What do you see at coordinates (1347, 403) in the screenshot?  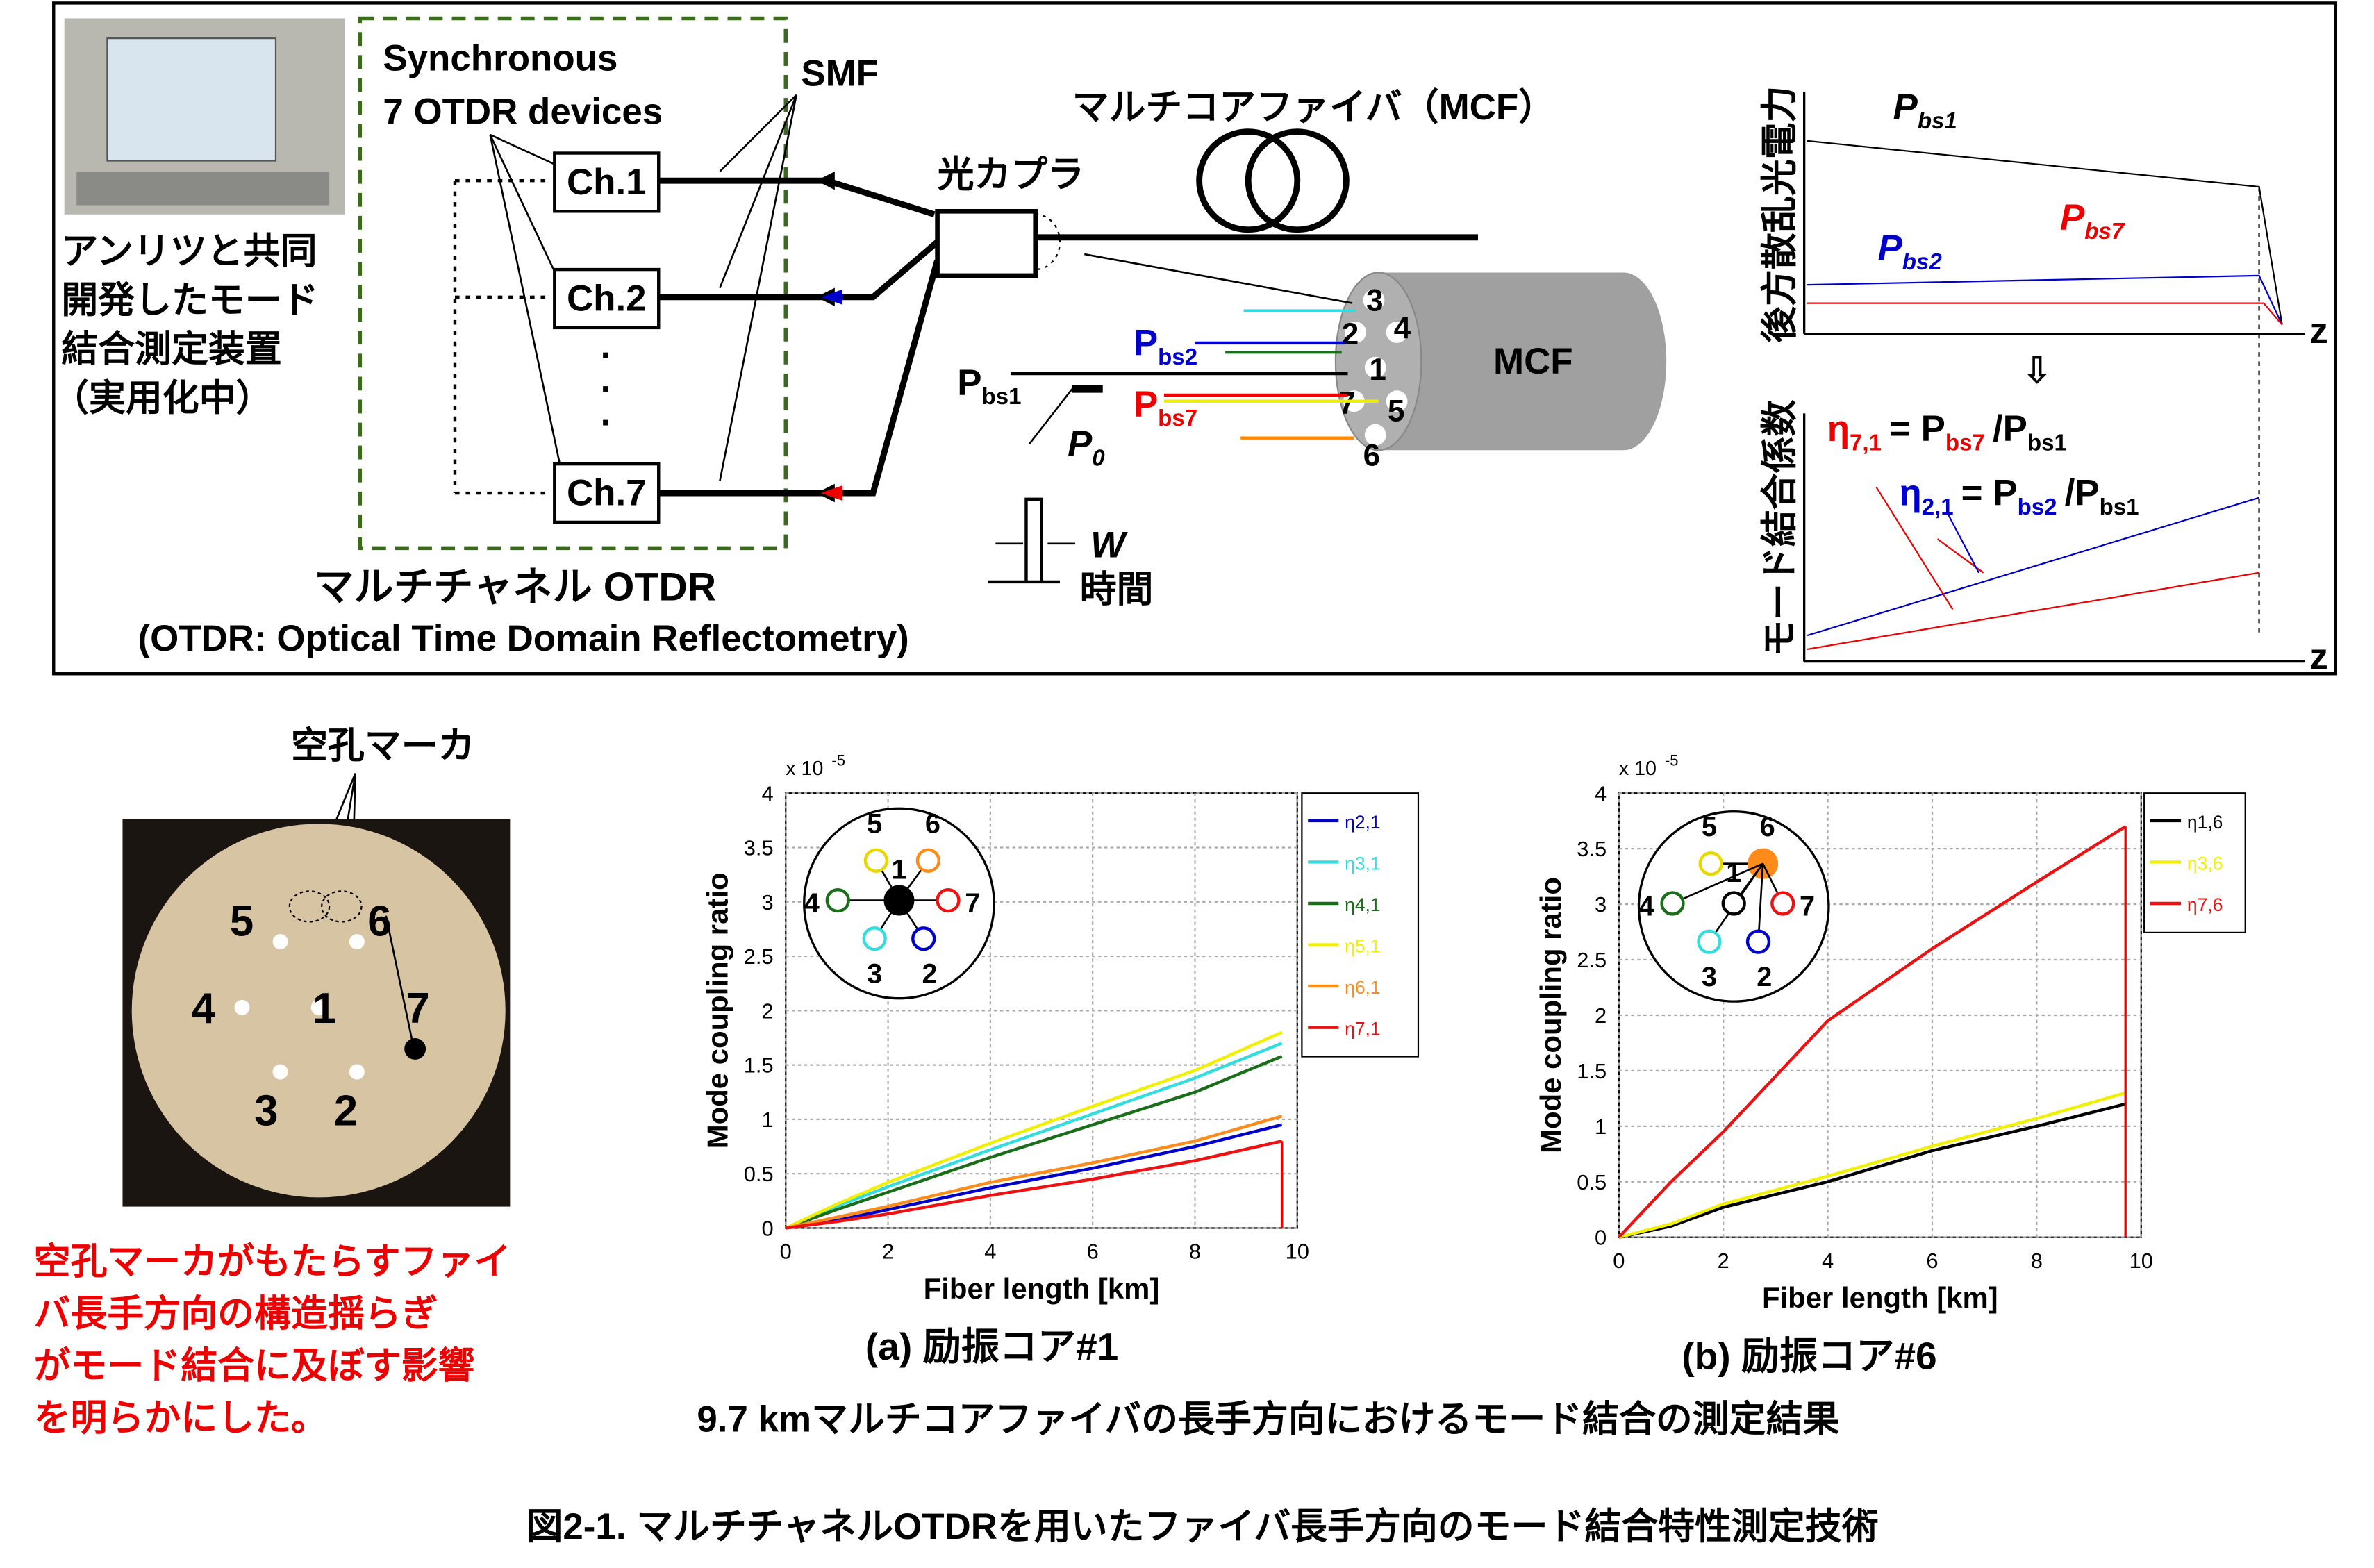 I see `core-label: 7` at bounding box center [1347, 403].